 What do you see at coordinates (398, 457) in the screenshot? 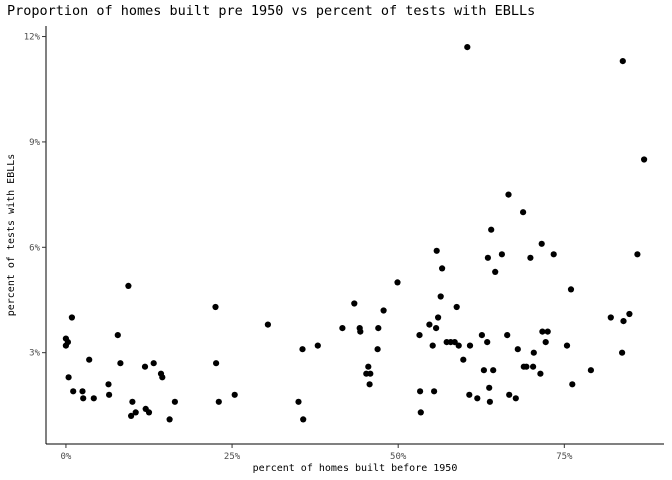
I see `x-tick-label: 50%` at bounding box center [398, 457].